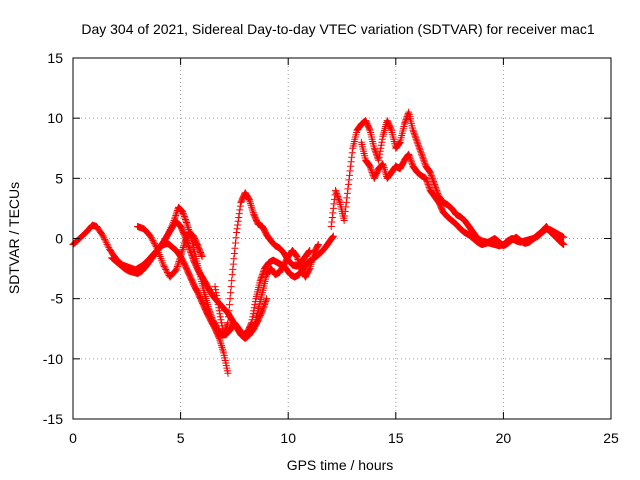  I want to click on series-track-g, so click(447, 179).